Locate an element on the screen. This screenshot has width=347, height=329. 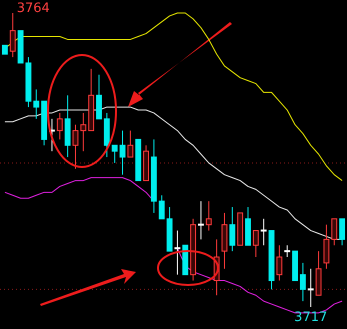
text: 3717 is located at coordinates (311, 317).